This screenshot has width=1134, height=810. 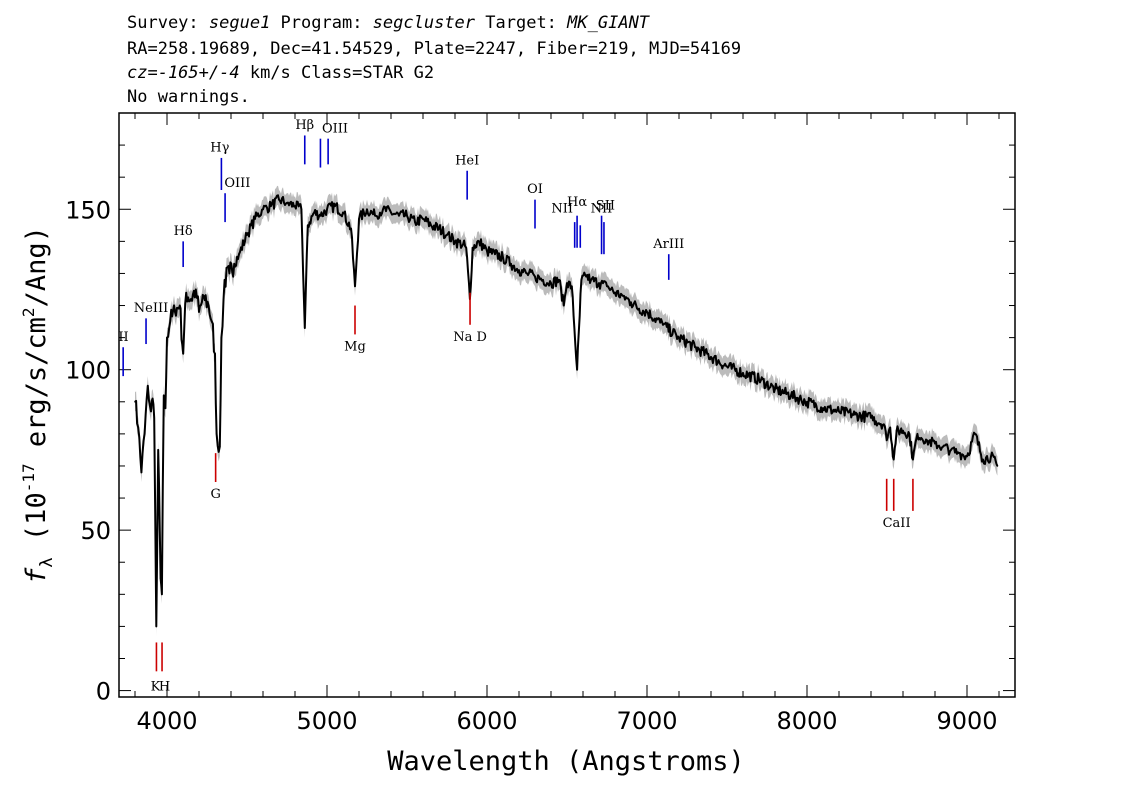 What do you see at coordinates (47, 562) in the screenshot?
I see `ylabel-sub: λ` at bounding box center [47, 562].